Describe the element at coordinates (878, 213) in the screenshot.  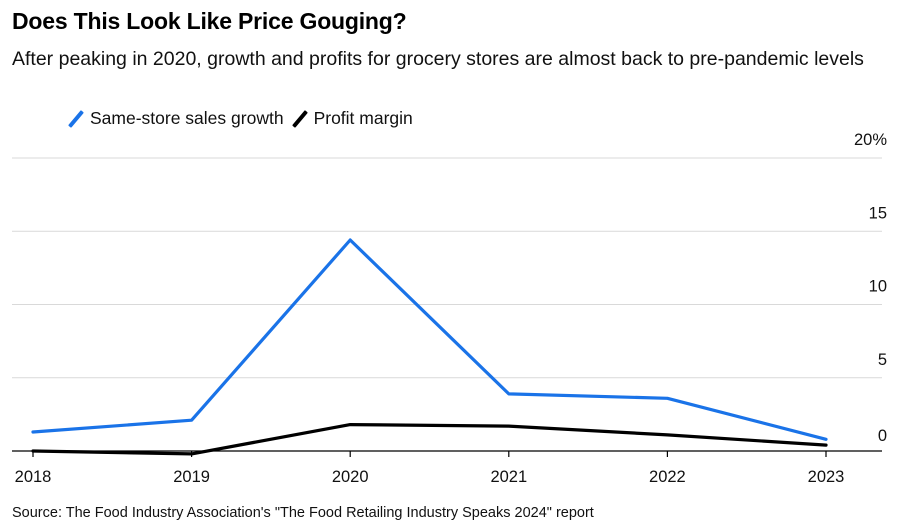
I see `y-tick-label: 15` at that location.